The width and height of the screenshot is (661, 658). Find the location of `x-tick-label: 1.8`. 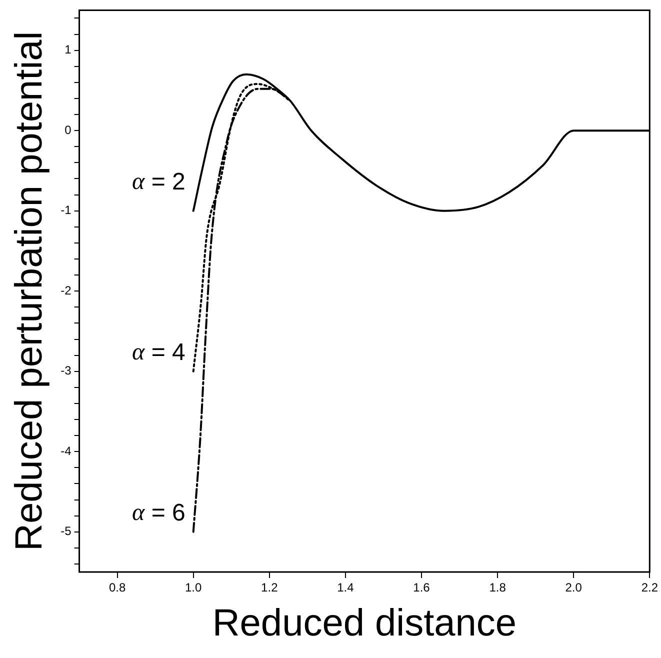

x-tick-label: 1.8 is located at coordinates (497, 587).